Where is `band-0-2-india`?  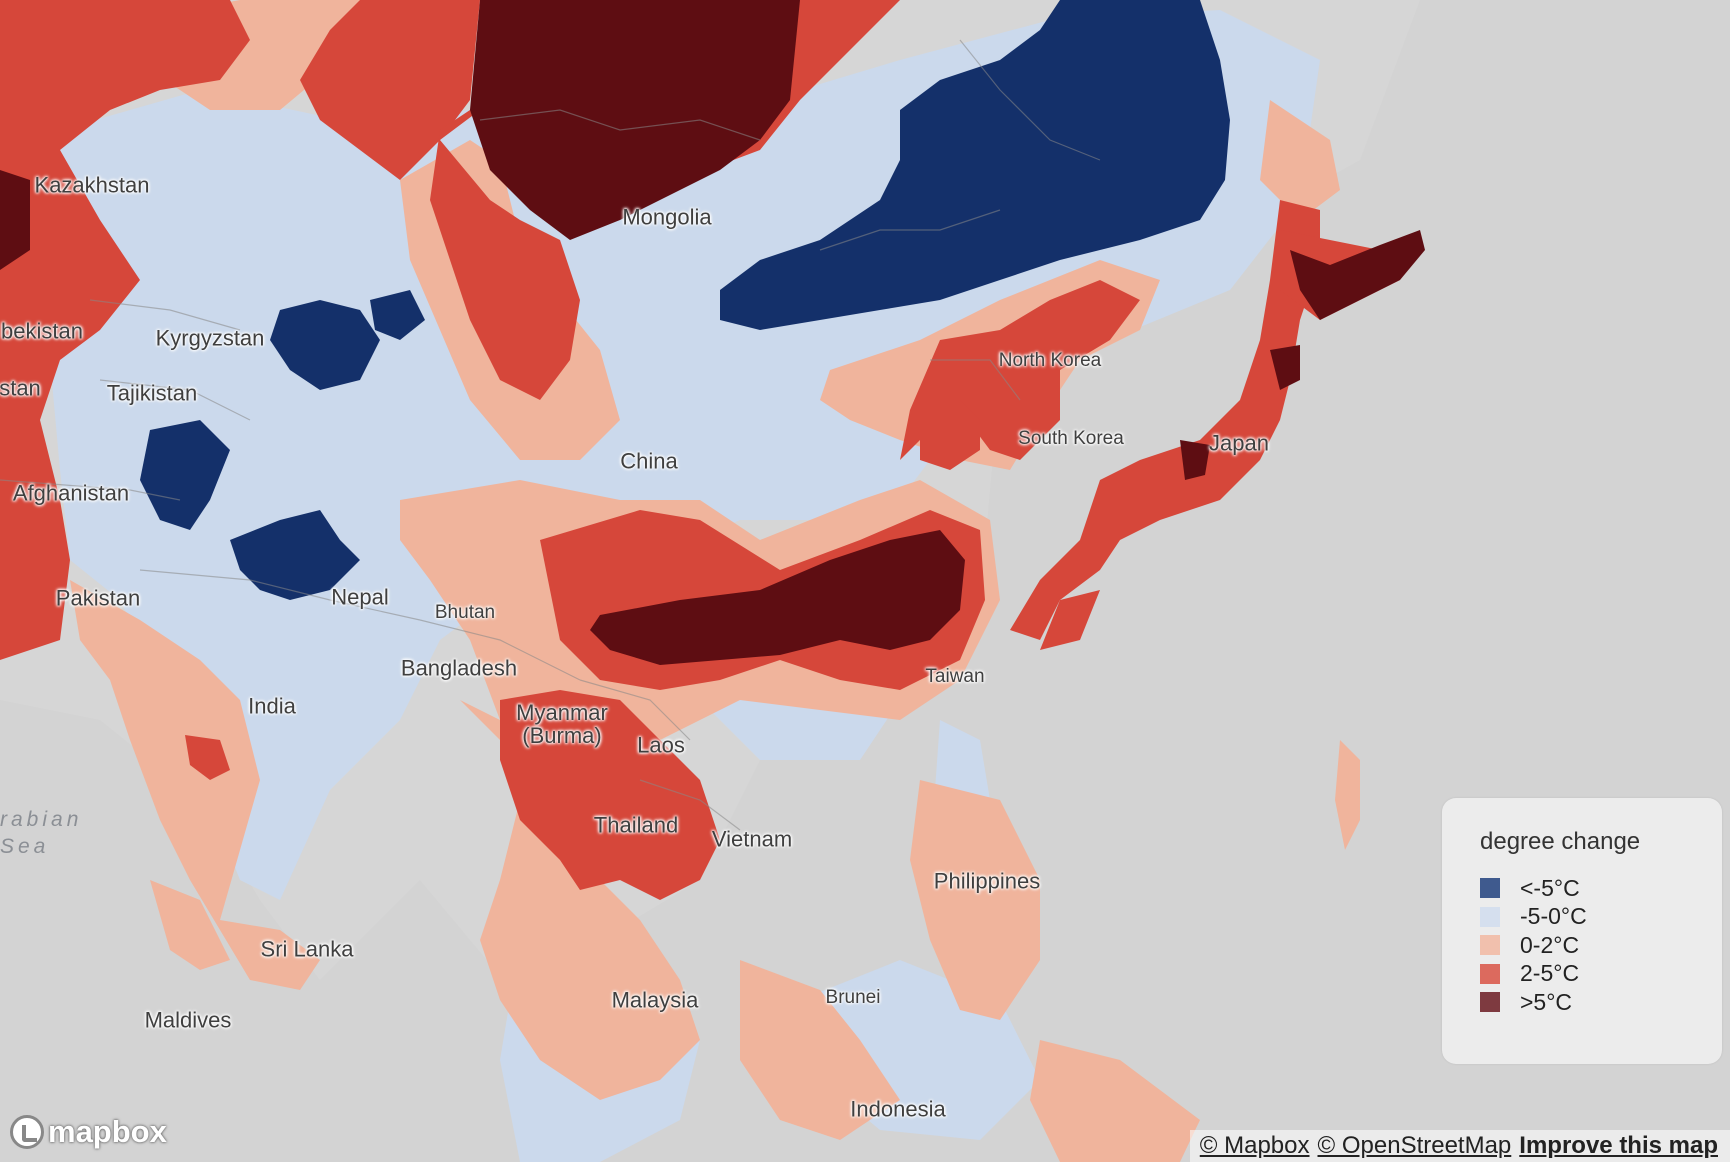
band-0-2-india is located at coordinates (195, 785).